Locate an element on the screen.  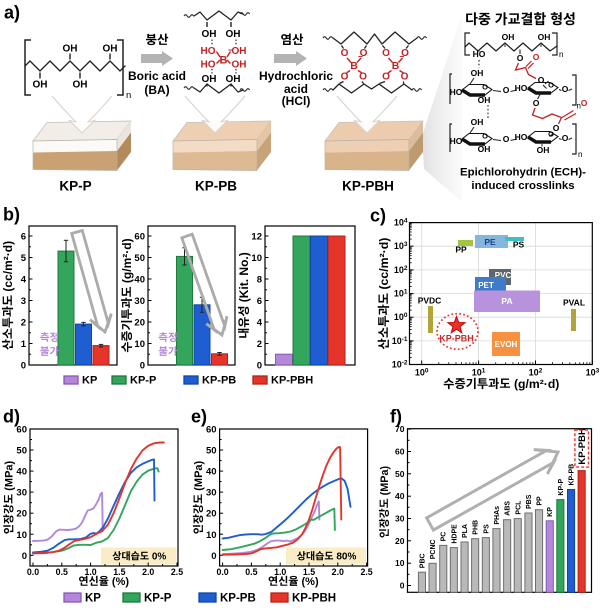
svg-text: PBS is located at coordinates (529, 501).